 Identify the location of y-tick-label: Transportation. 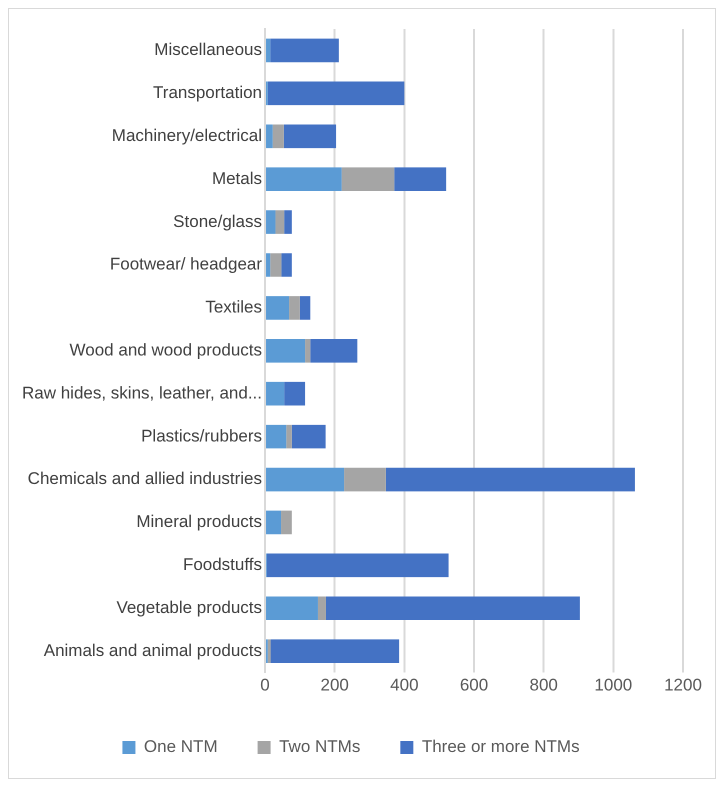
(207, 92).